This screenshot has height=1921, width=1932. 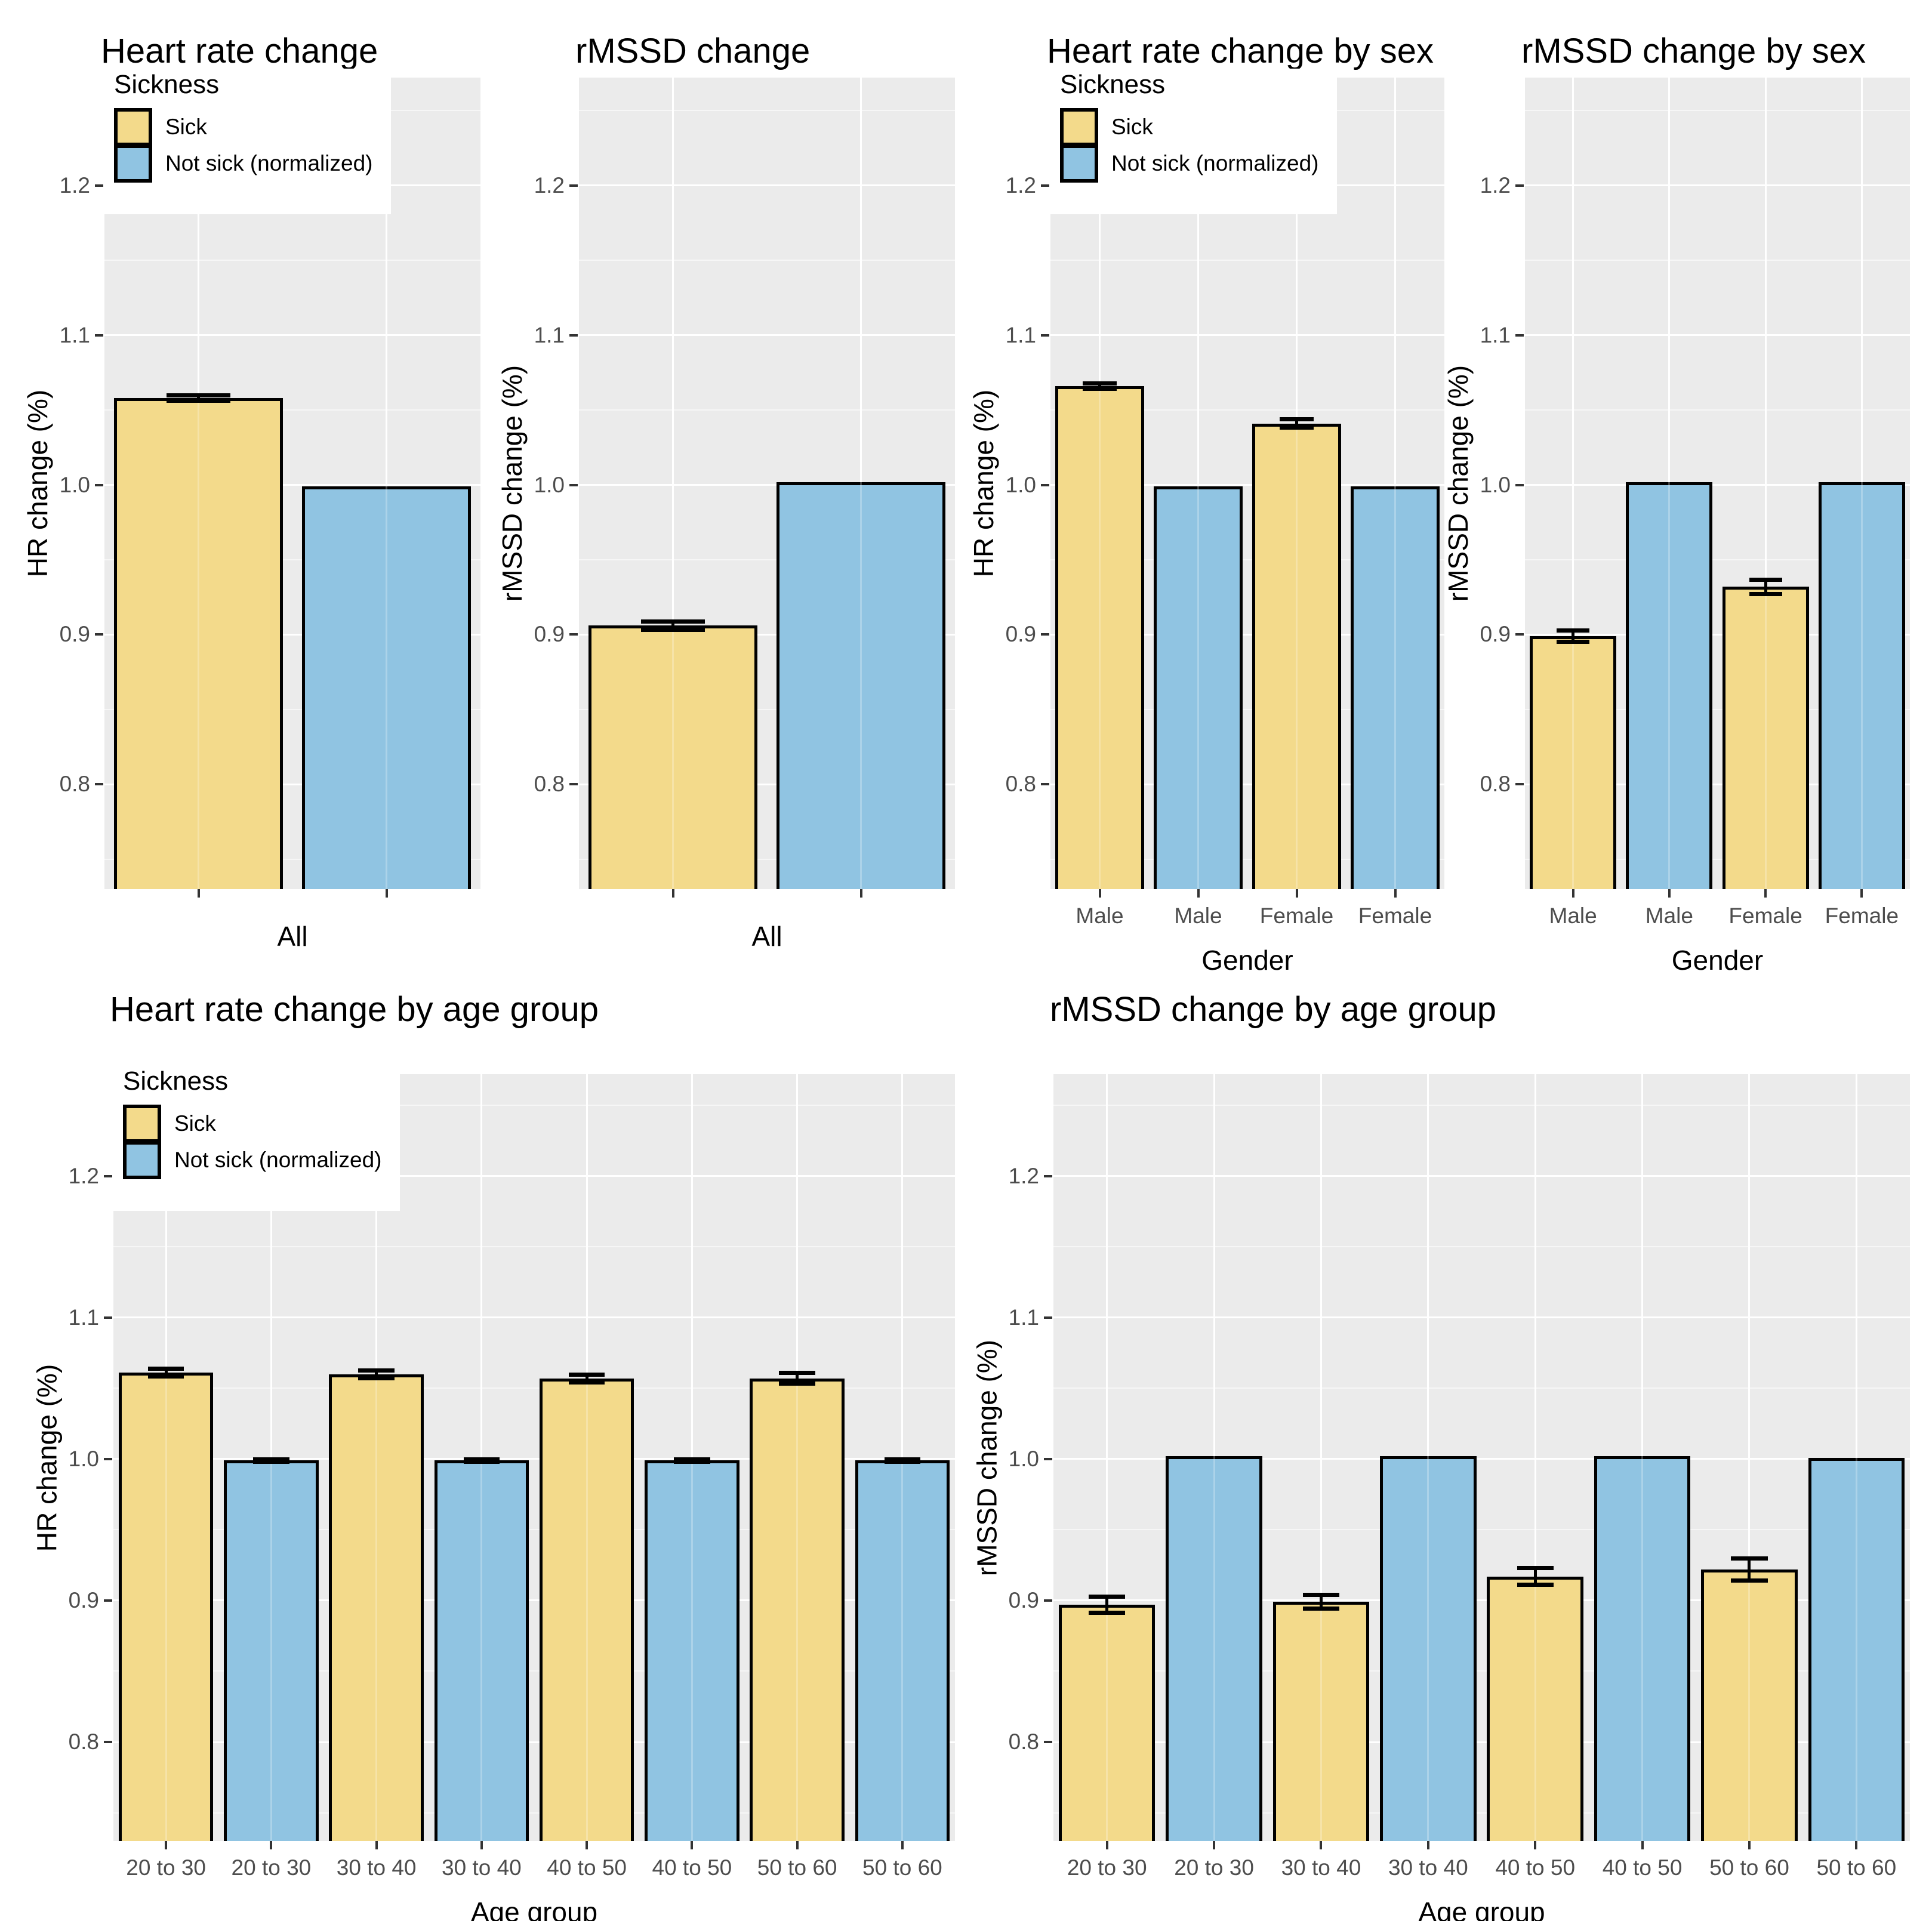 What do you see at coordinates (767, 483) in the screenshot?
I see `plot-panel` at bounding box center [767, 483].